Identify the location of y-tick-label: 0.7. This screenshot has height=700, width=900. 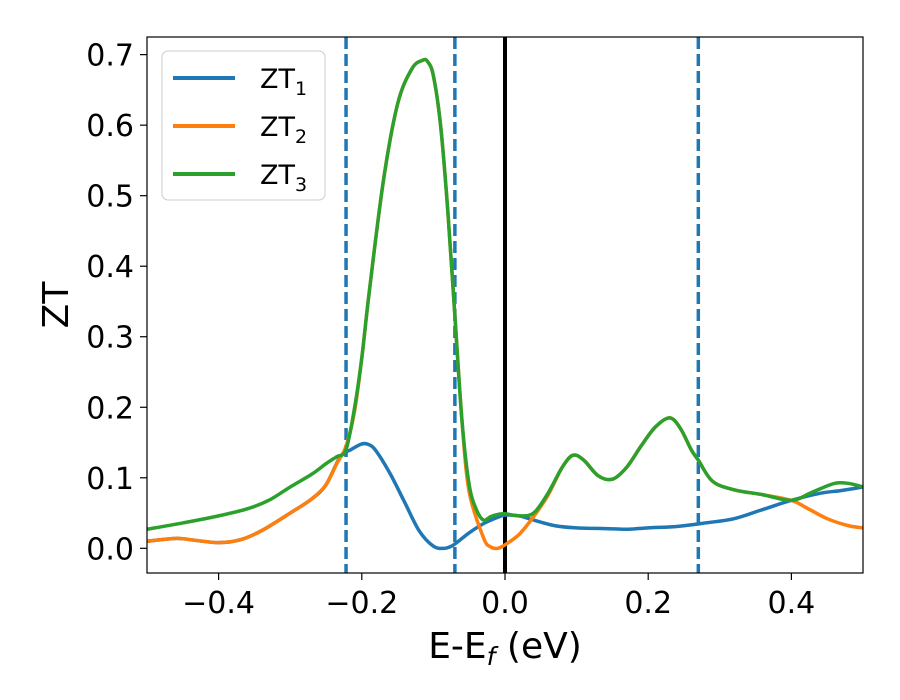
(110, 56).